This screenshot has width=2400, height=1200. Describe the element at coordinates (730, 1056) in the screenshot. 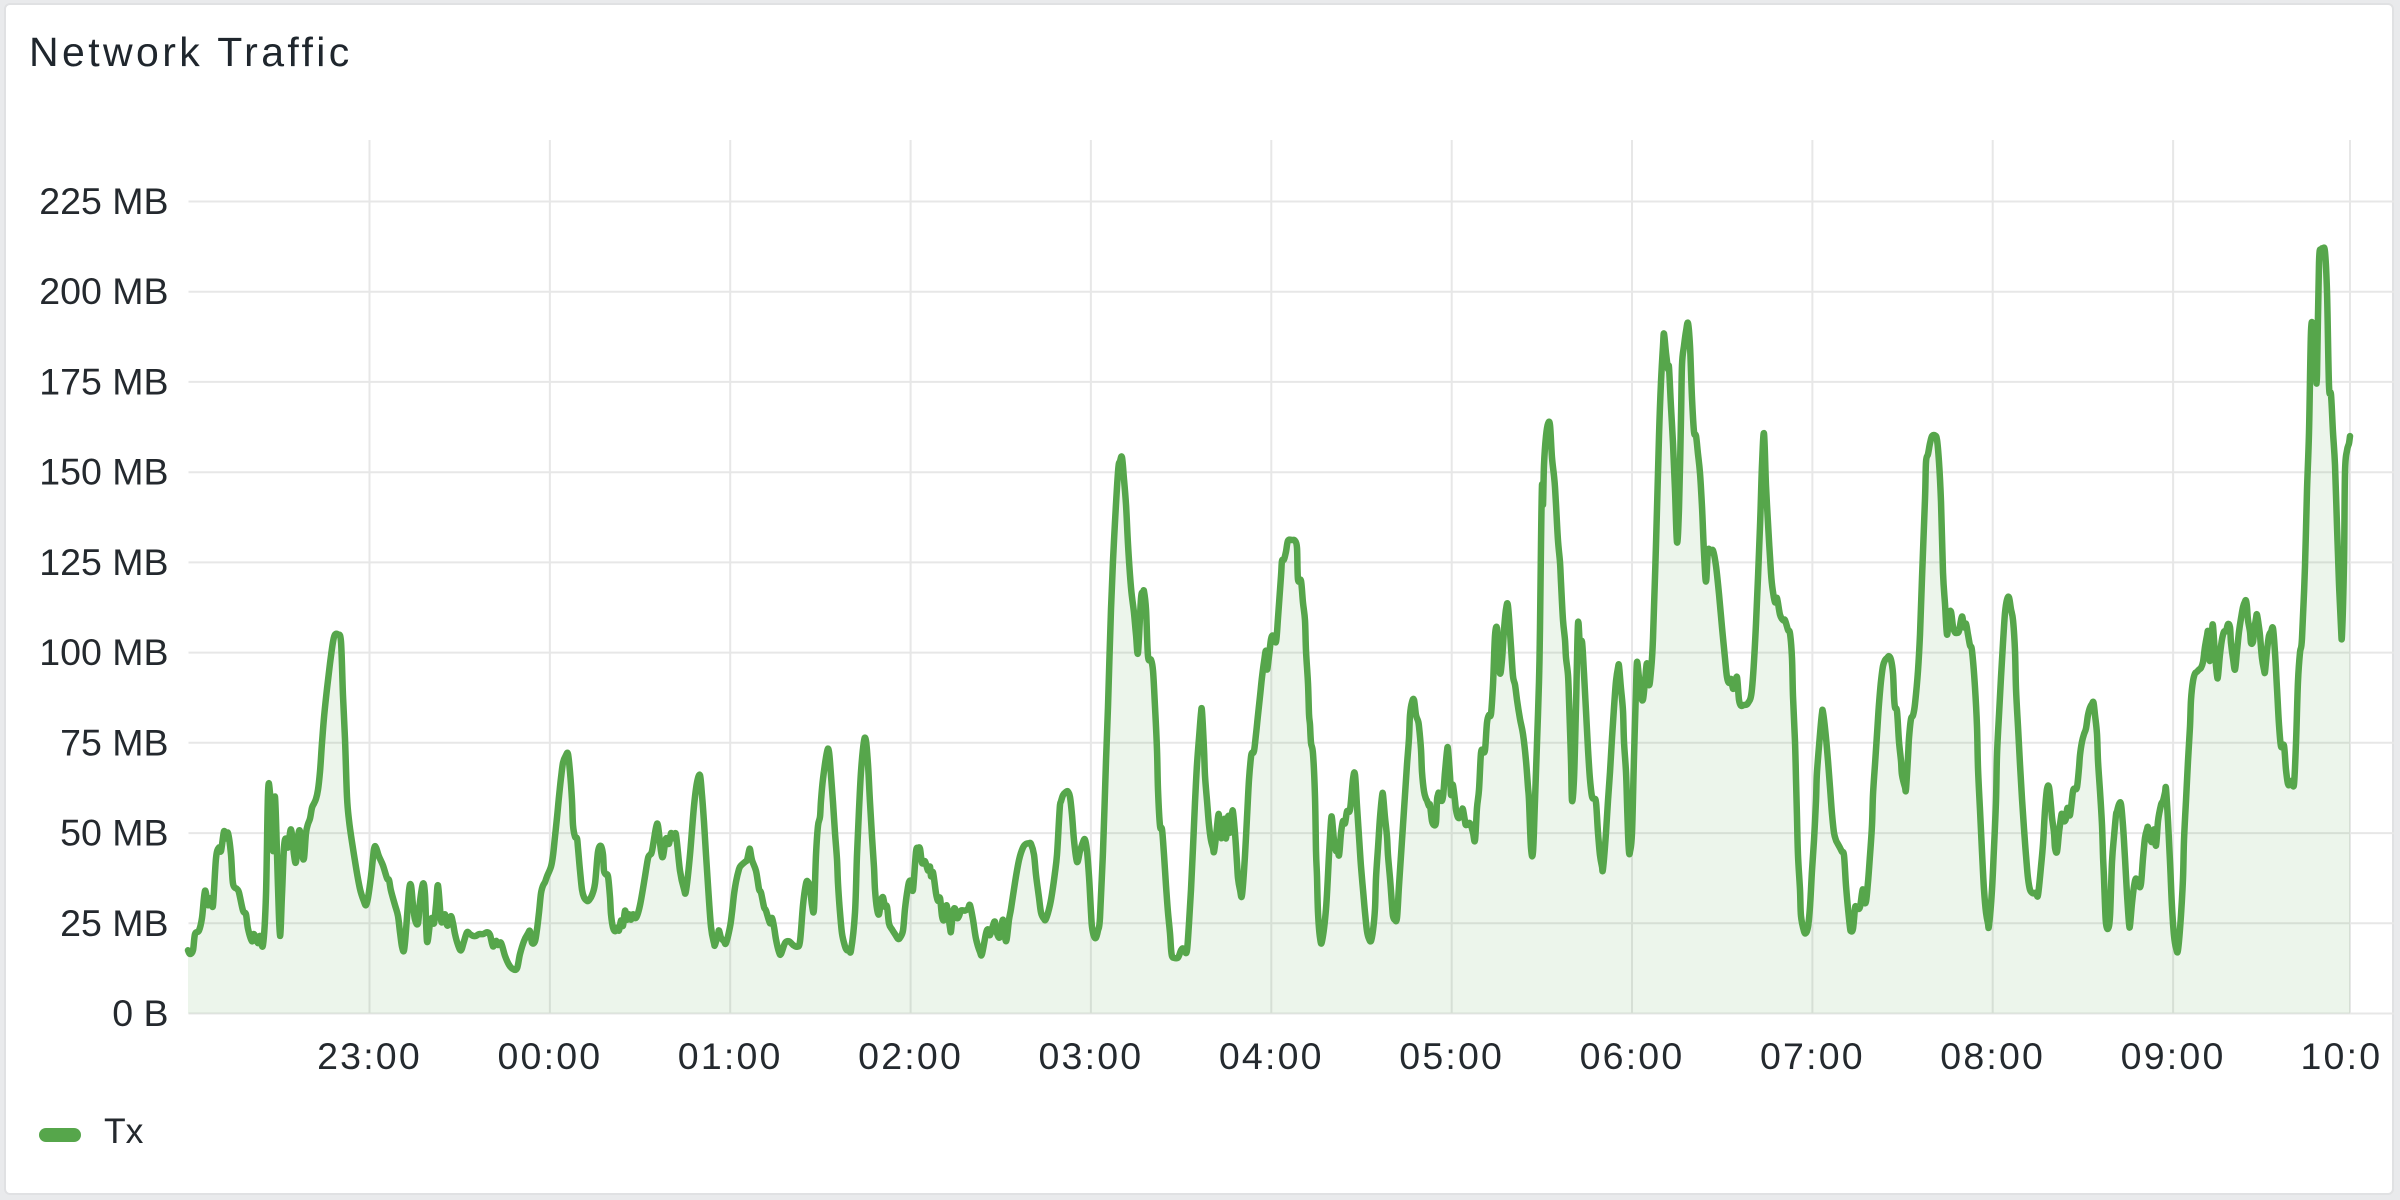

I see `svg-text: 01:00` at that location.